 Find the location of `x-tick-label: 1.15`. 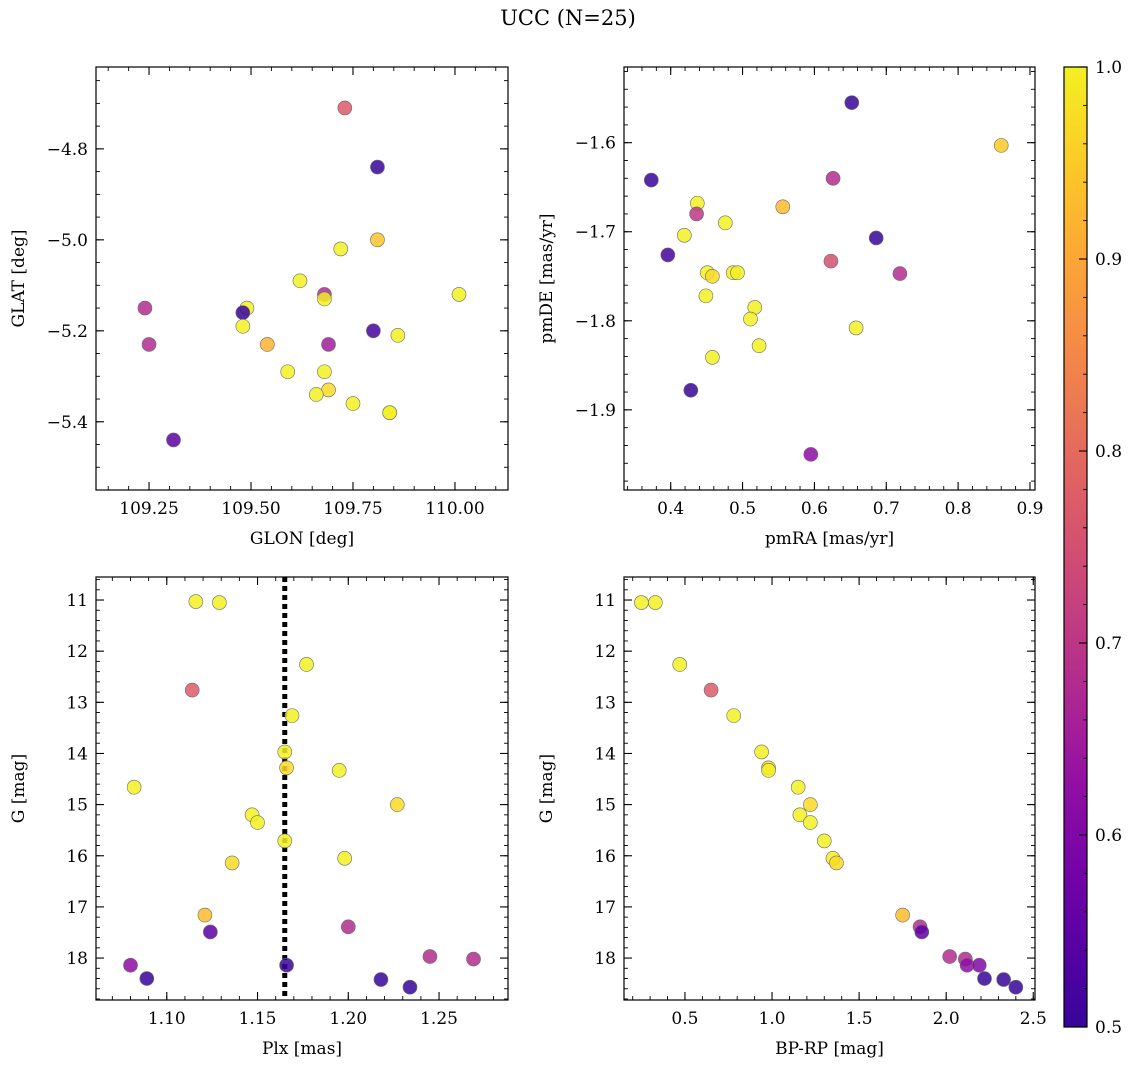

x-tick-label: 1.15 is located at coordinates (258, 1019).